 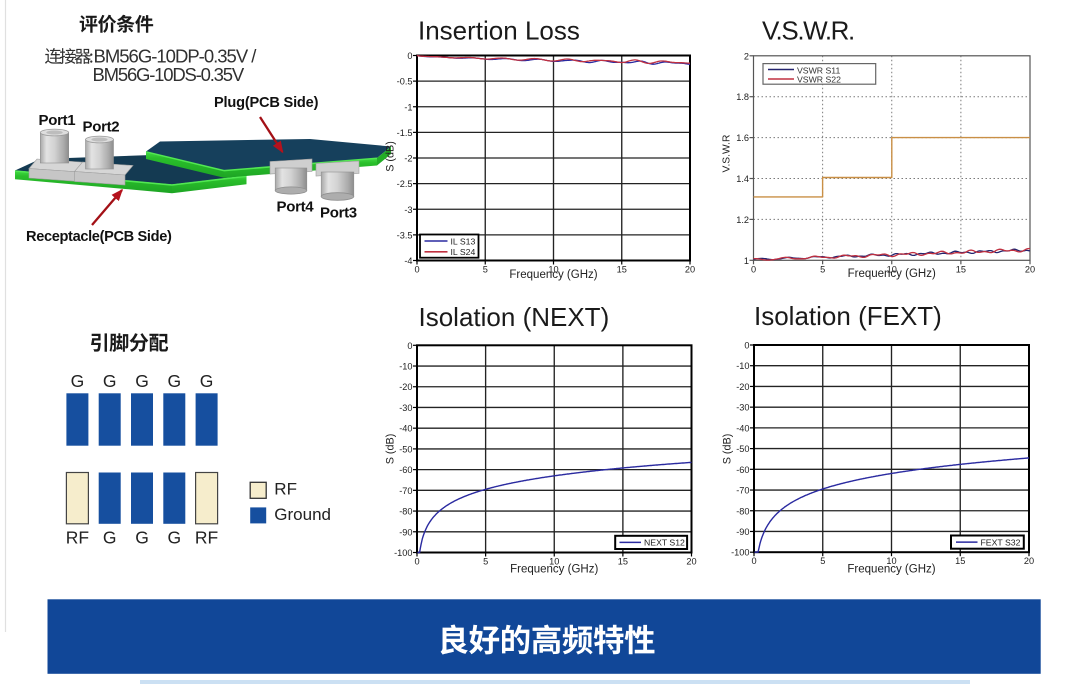 I want to click on svg-text: BM56G-10DP-0.35V /, so click(x=176, y=56).